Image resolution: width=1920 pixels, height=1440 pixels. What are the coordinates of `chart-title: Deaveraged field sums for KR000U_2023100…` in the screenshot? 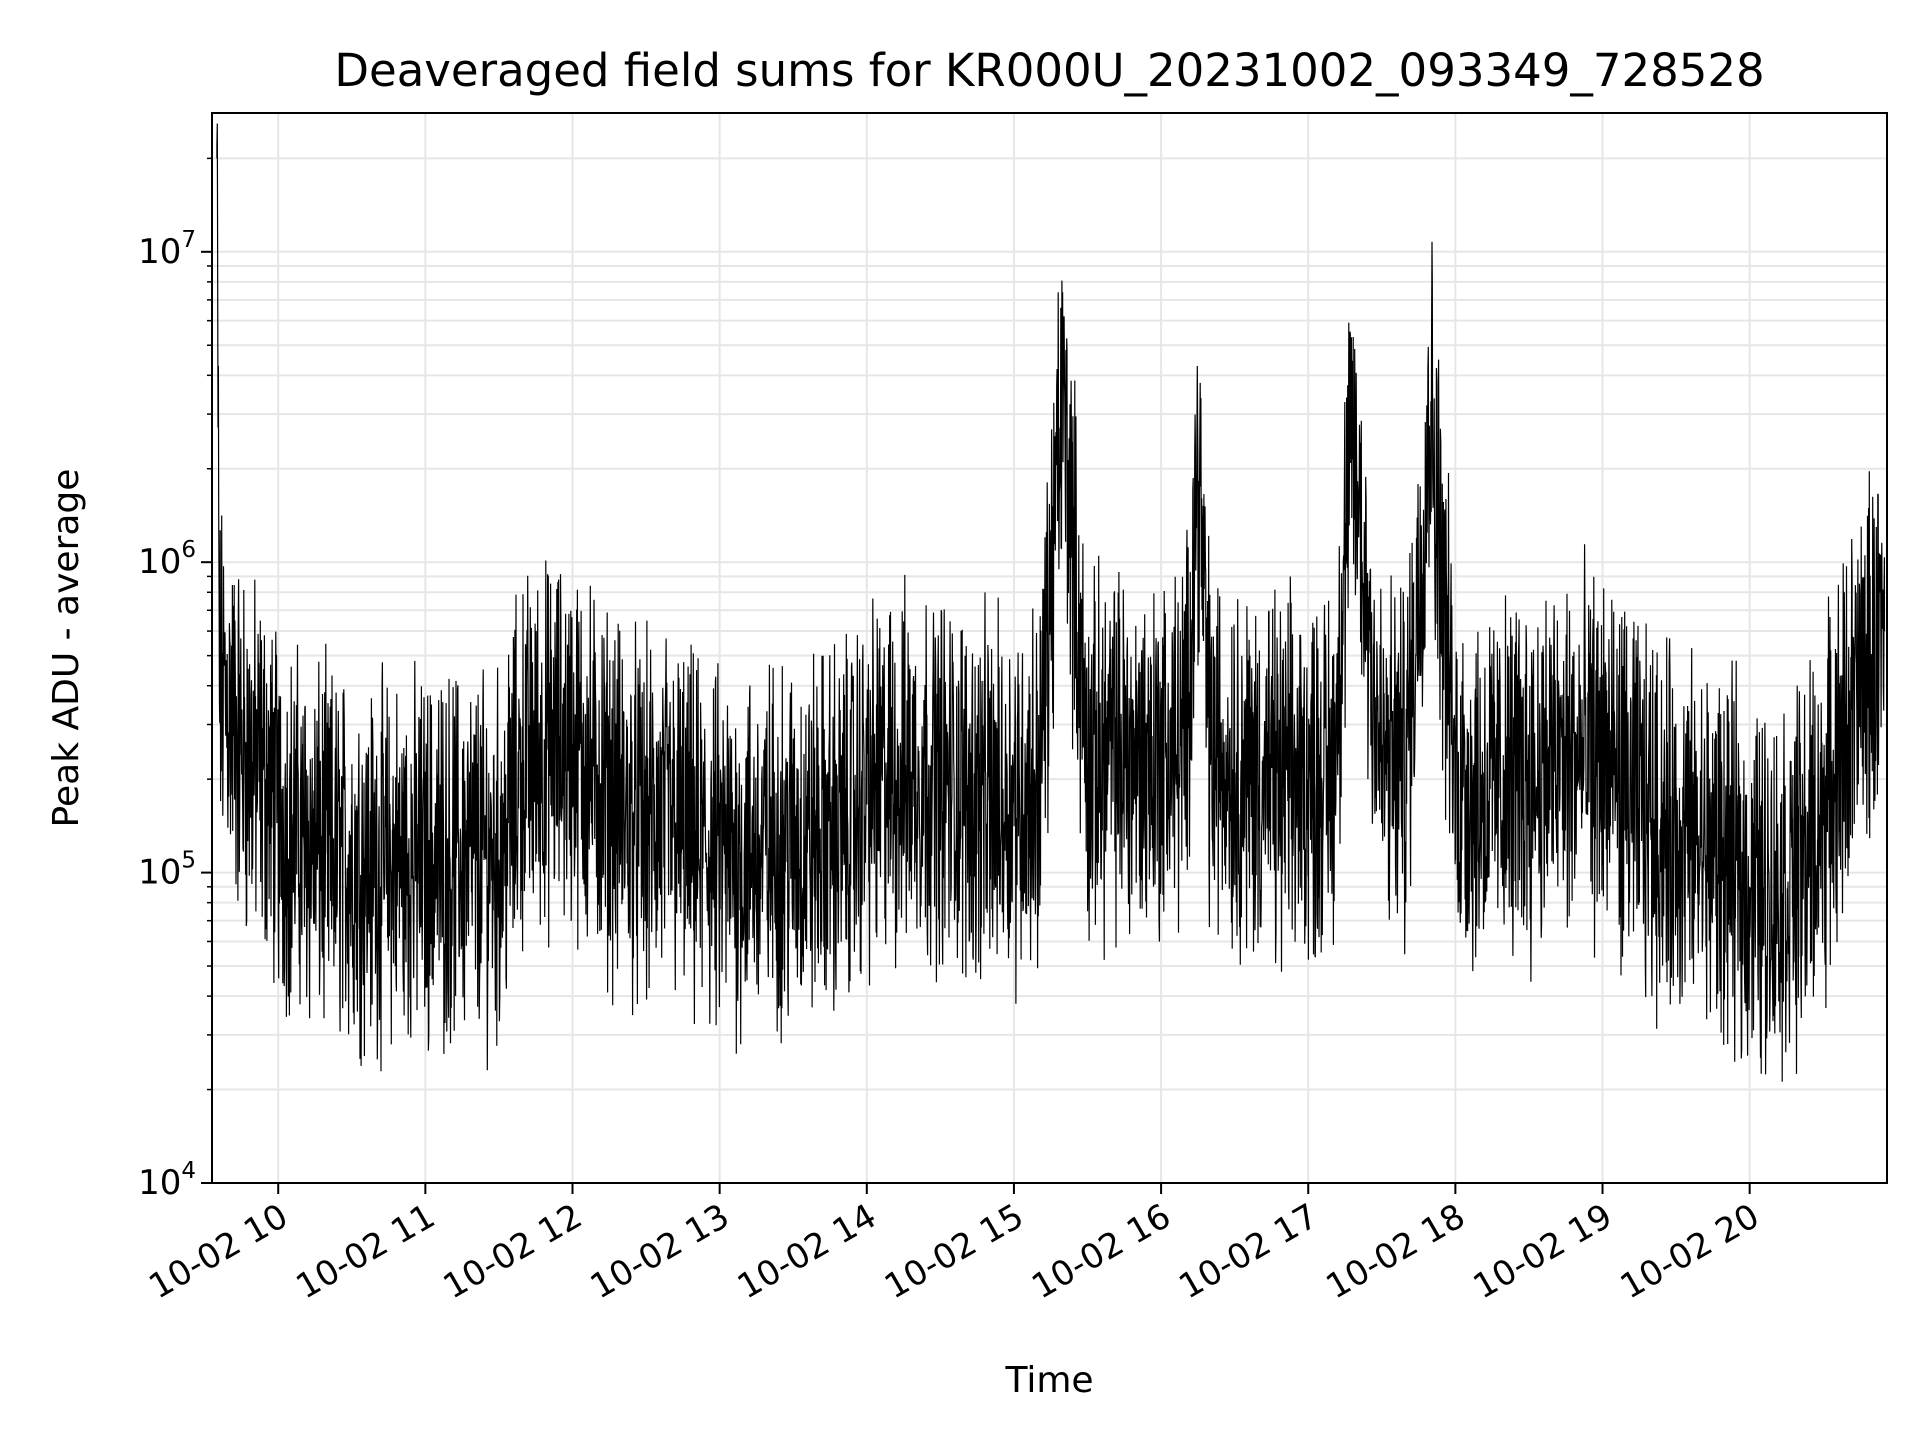 It's located at (1049, 70).